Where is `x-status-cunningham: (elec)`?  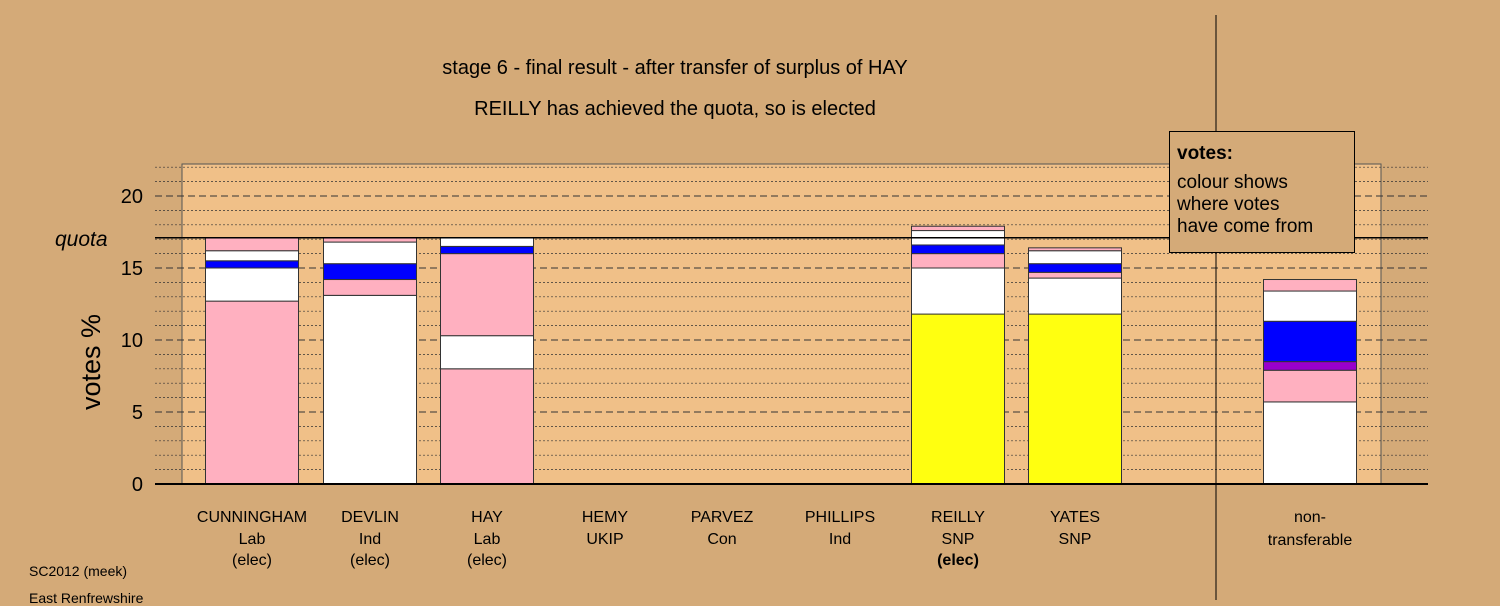
x-status-cunningham: (elec) is located at coordinates (252, 560).